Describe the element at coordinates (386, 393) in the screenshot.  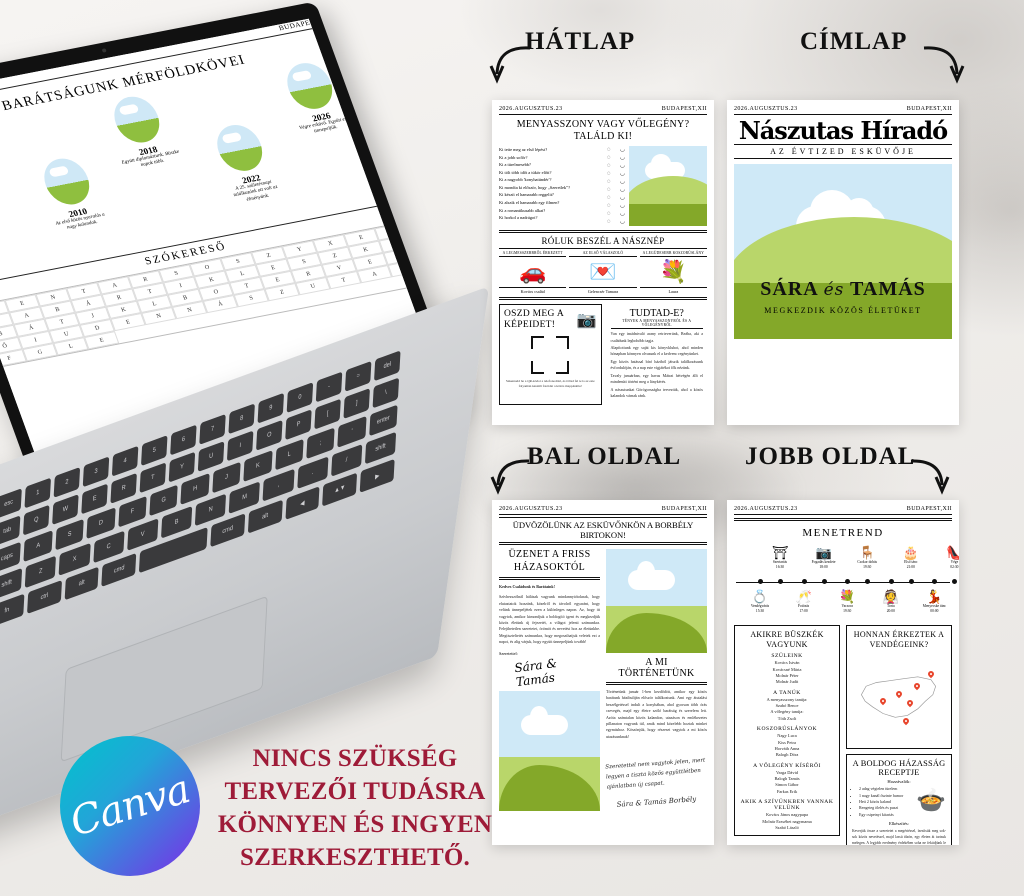
I see `key-\: \` at that location.